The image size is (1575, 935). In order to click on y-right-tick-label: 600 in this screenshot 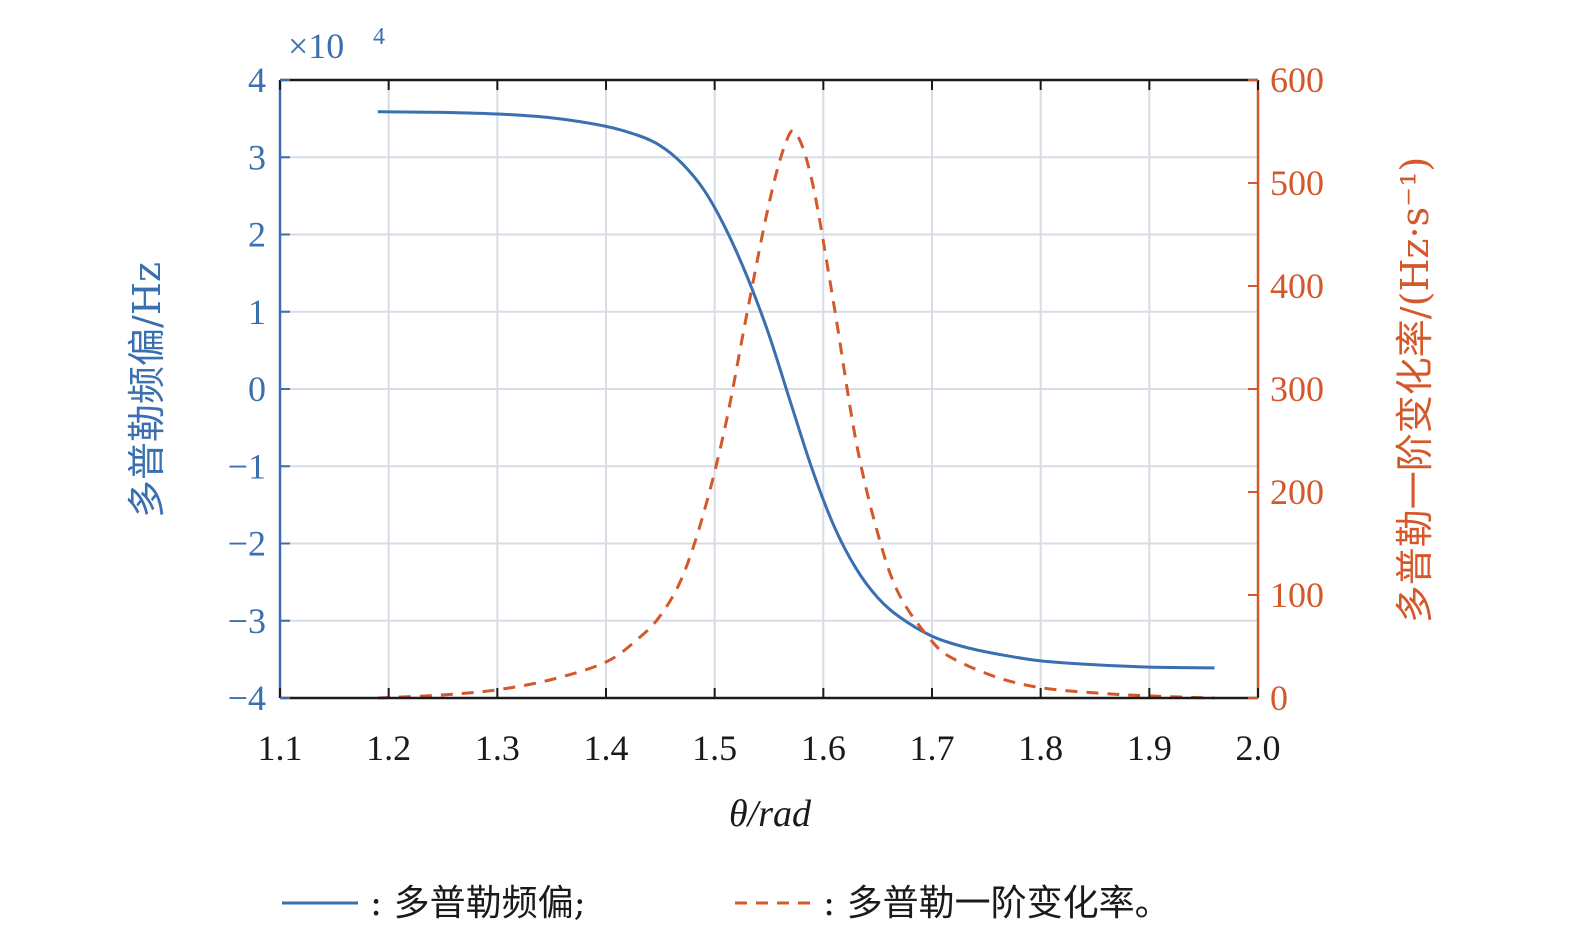, I will do `click(1297, 80)`.